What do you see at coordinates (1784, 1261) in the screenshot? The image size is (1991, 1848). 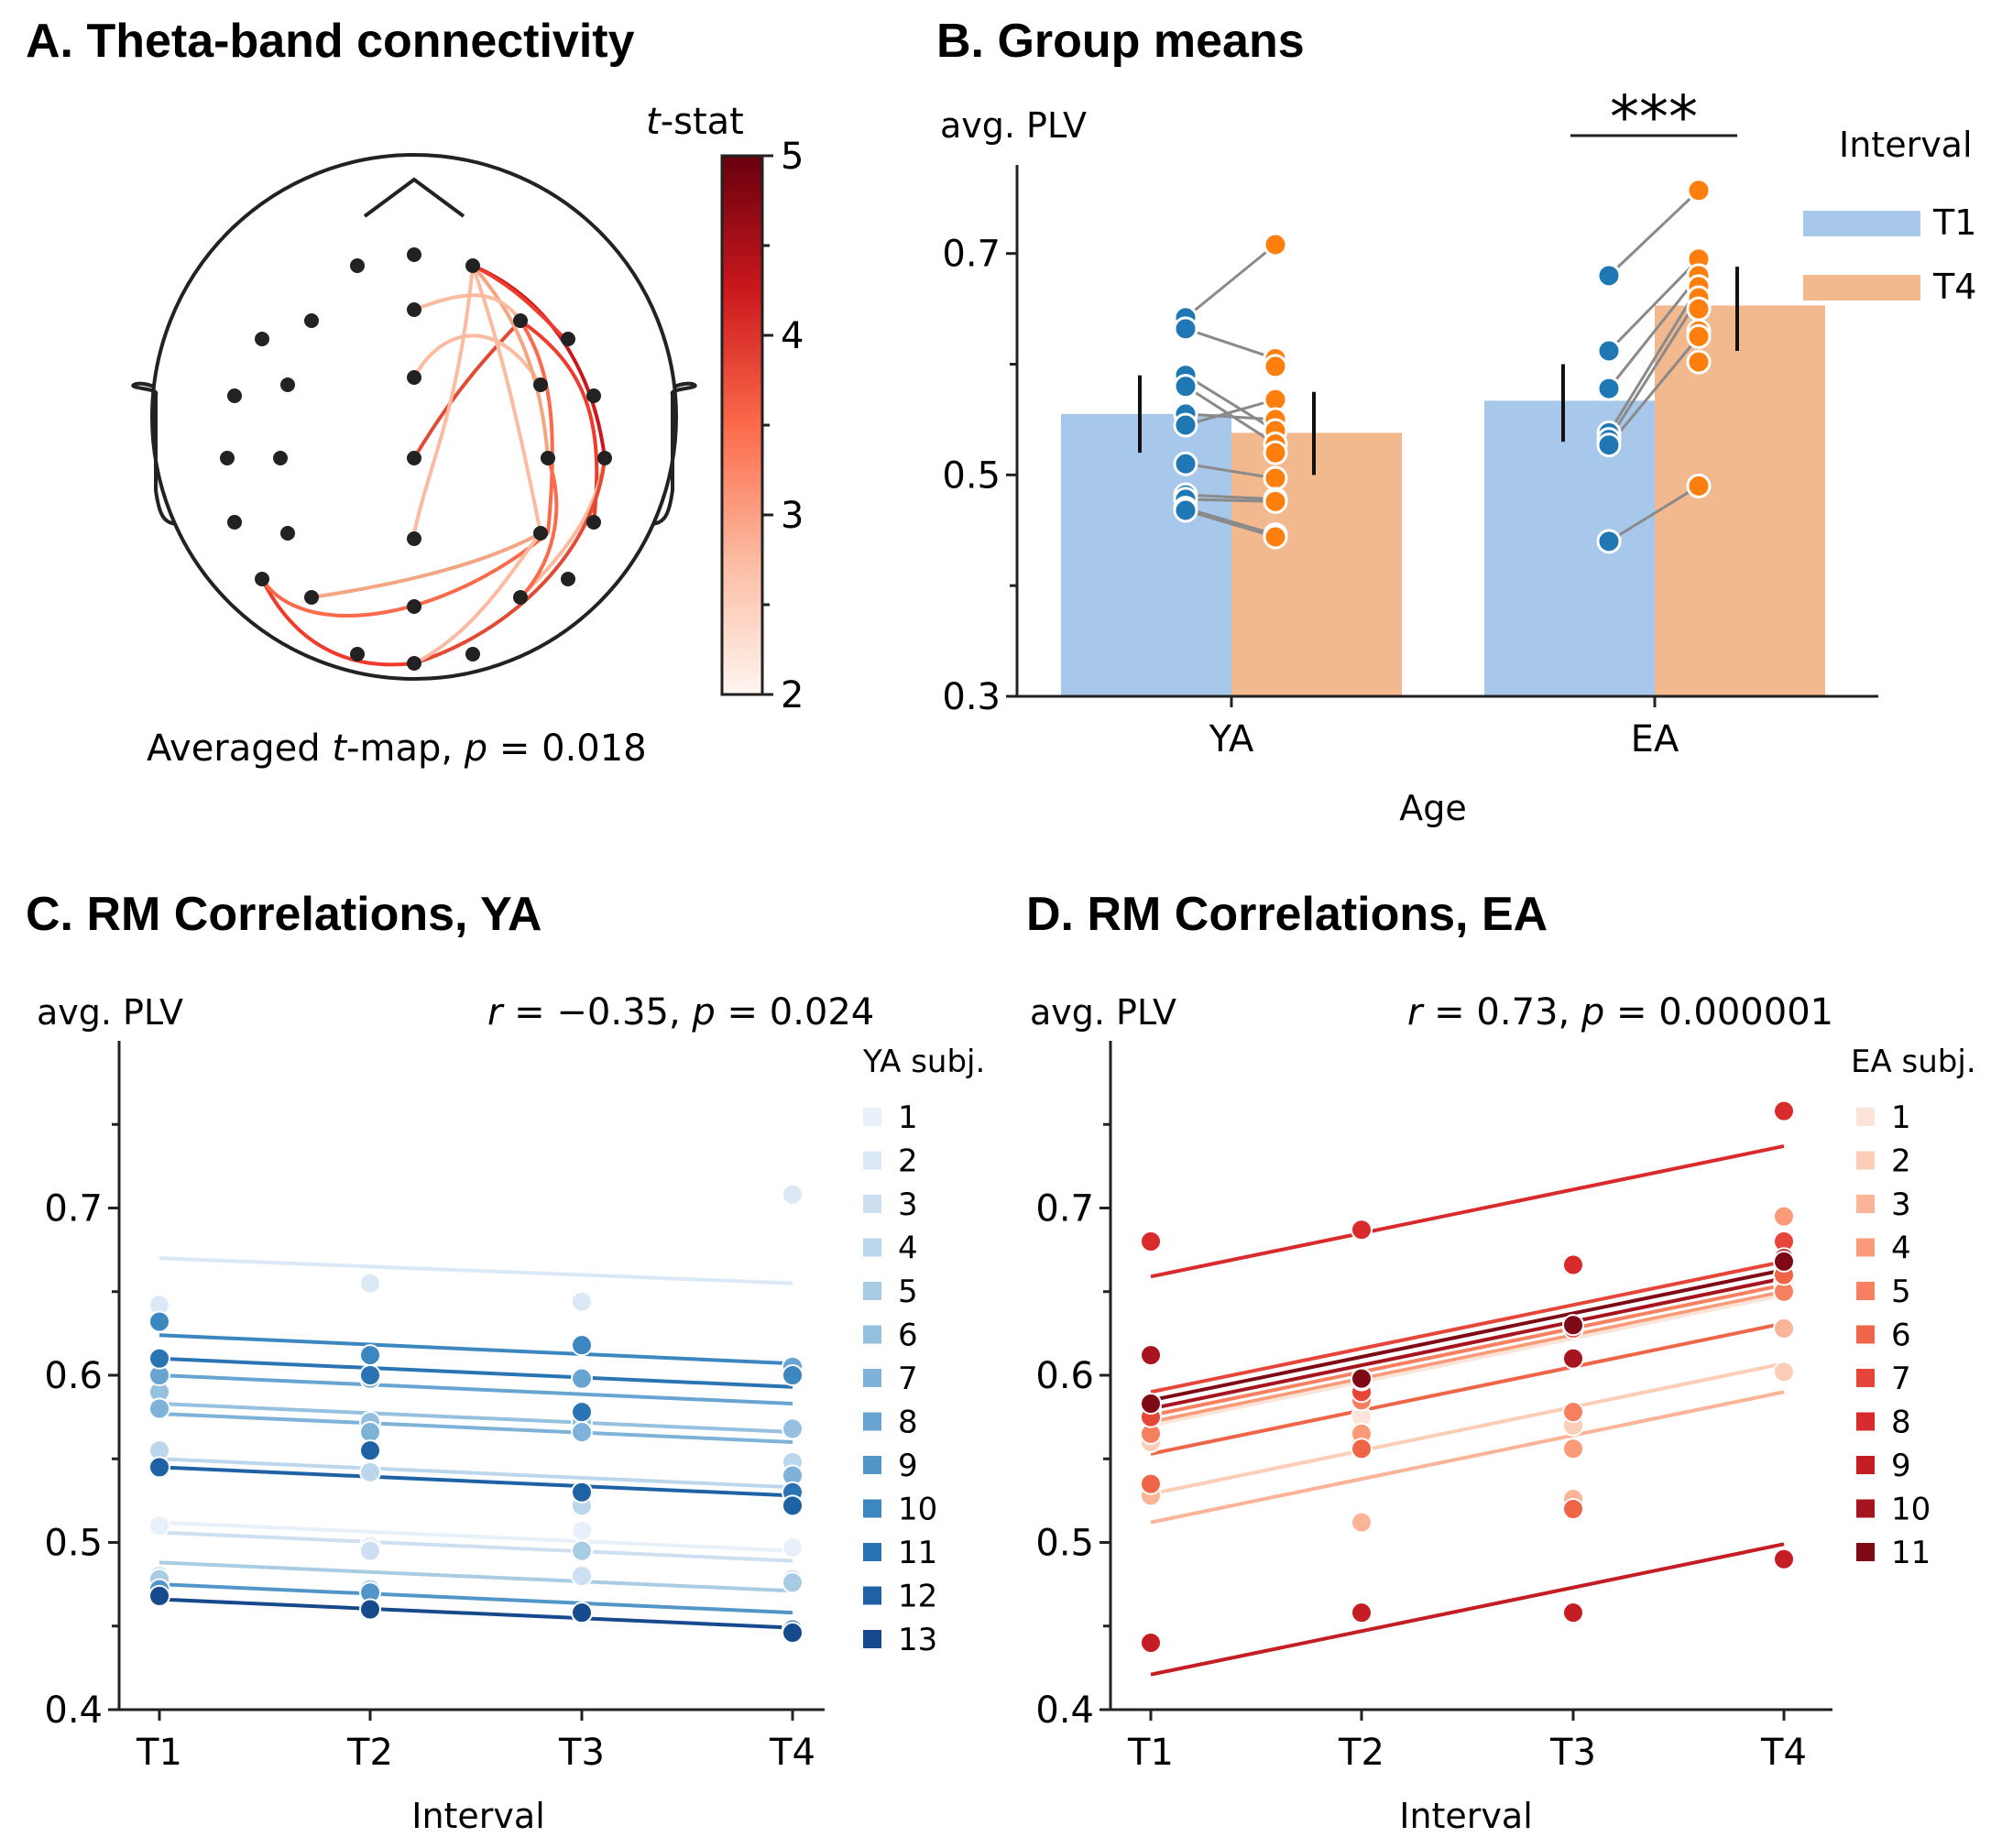 I see `subject-11-point` at bounding box center [1784, 1261].